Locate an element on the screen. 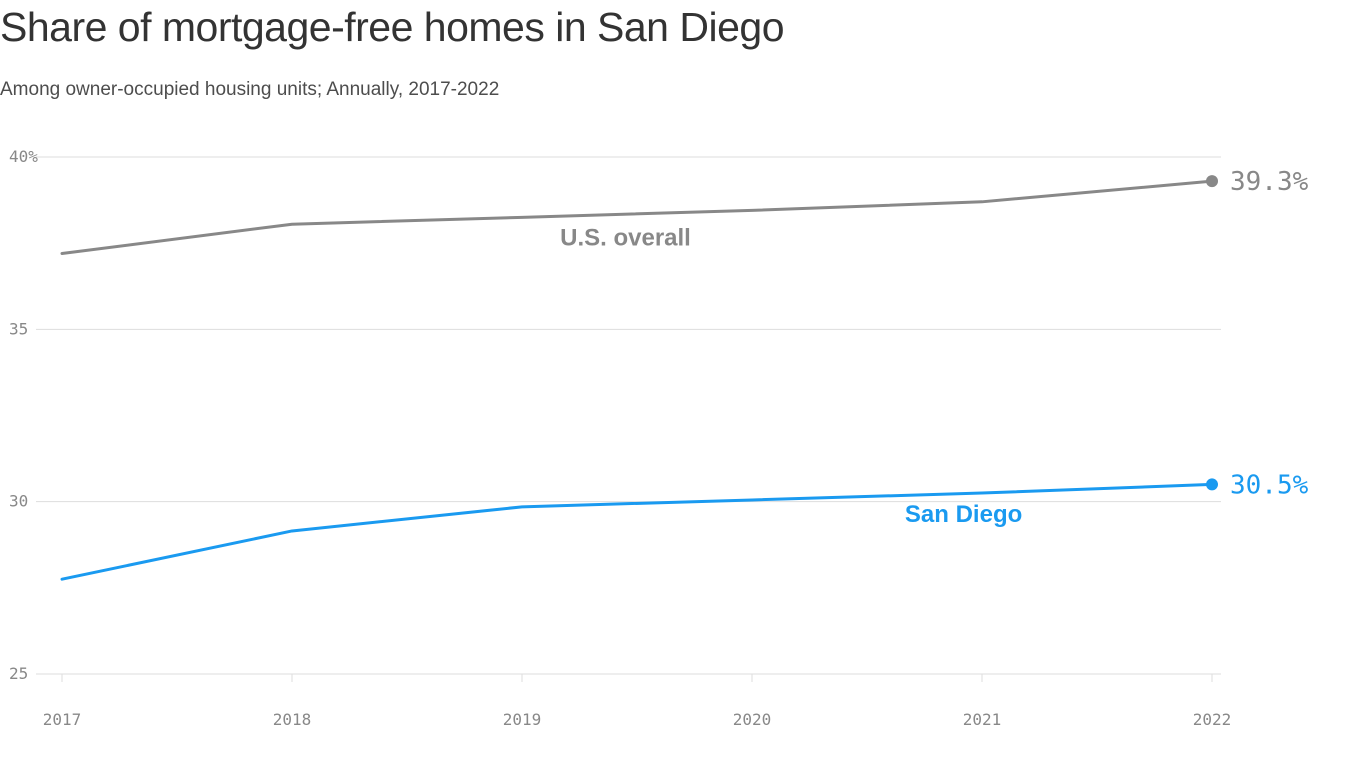 Image resolution: width=1366 pixels, height=768 pixels. end-value-label-u-s-overall: 39.3% is located at coordinates (1269, 182).